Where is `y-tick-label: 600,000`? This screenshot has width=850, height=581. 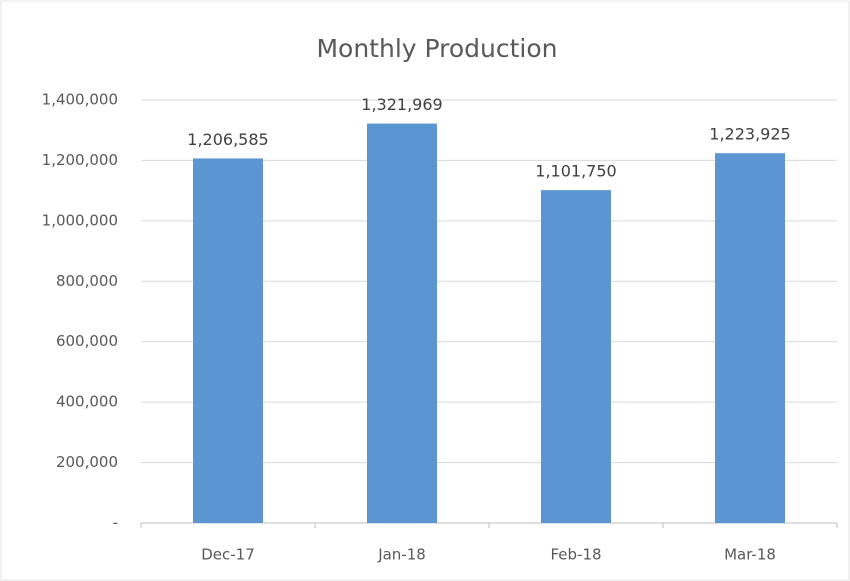 y-tick-label: 600,000 is located at coordinates (87, 341).